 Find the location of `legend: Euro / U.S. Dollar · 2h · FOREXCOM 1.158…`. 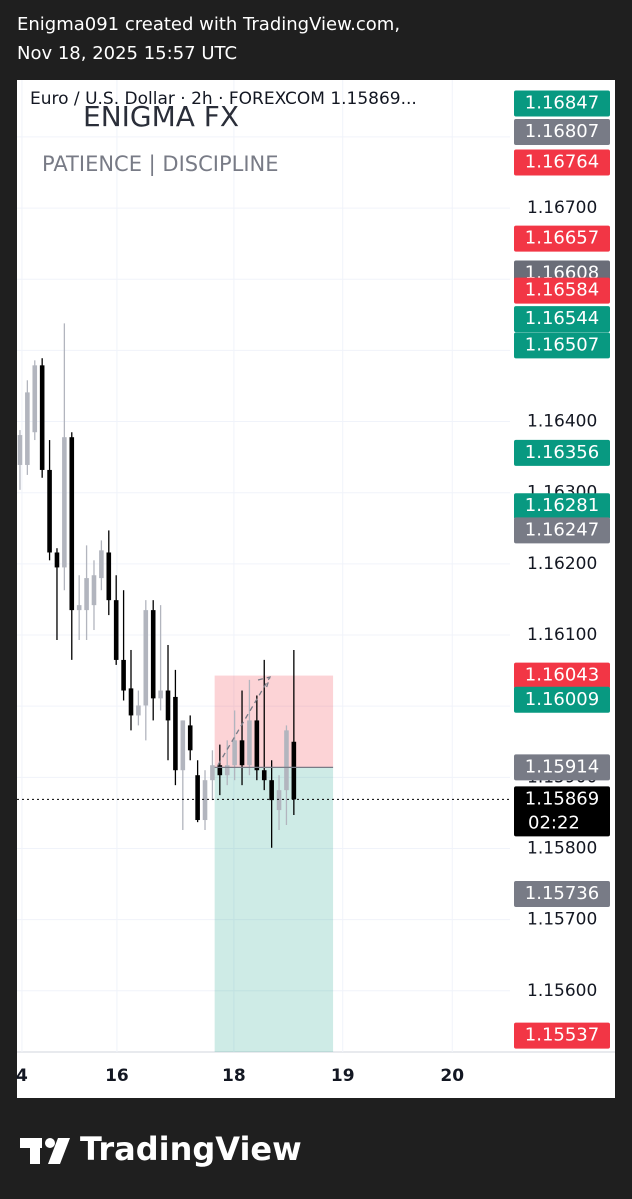

legend: Euro / U.S. Dollar · 2h · FOREXCOM 1.158… is located at coordinates (223, 99).